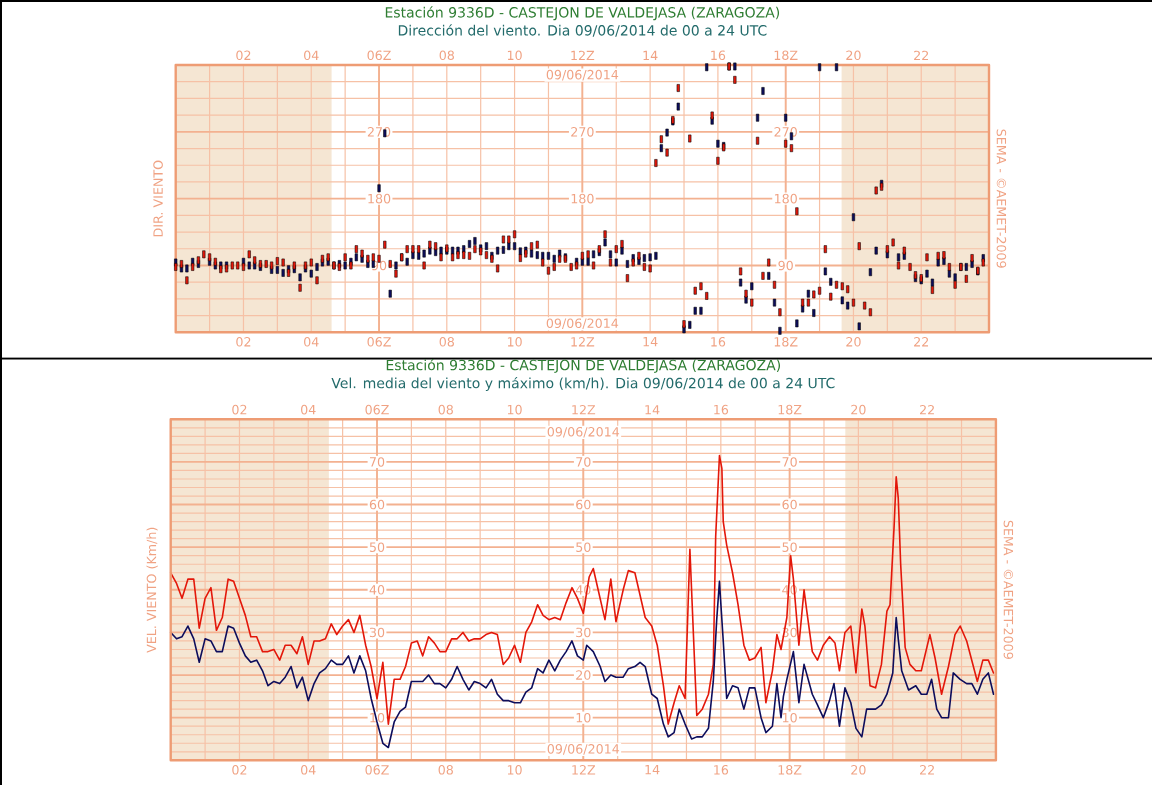 This screenshot has height=785, width=1152. Describe the element at coordinates (377, 504) in the screenshot. I see `y-tick-label: 60` at that location.